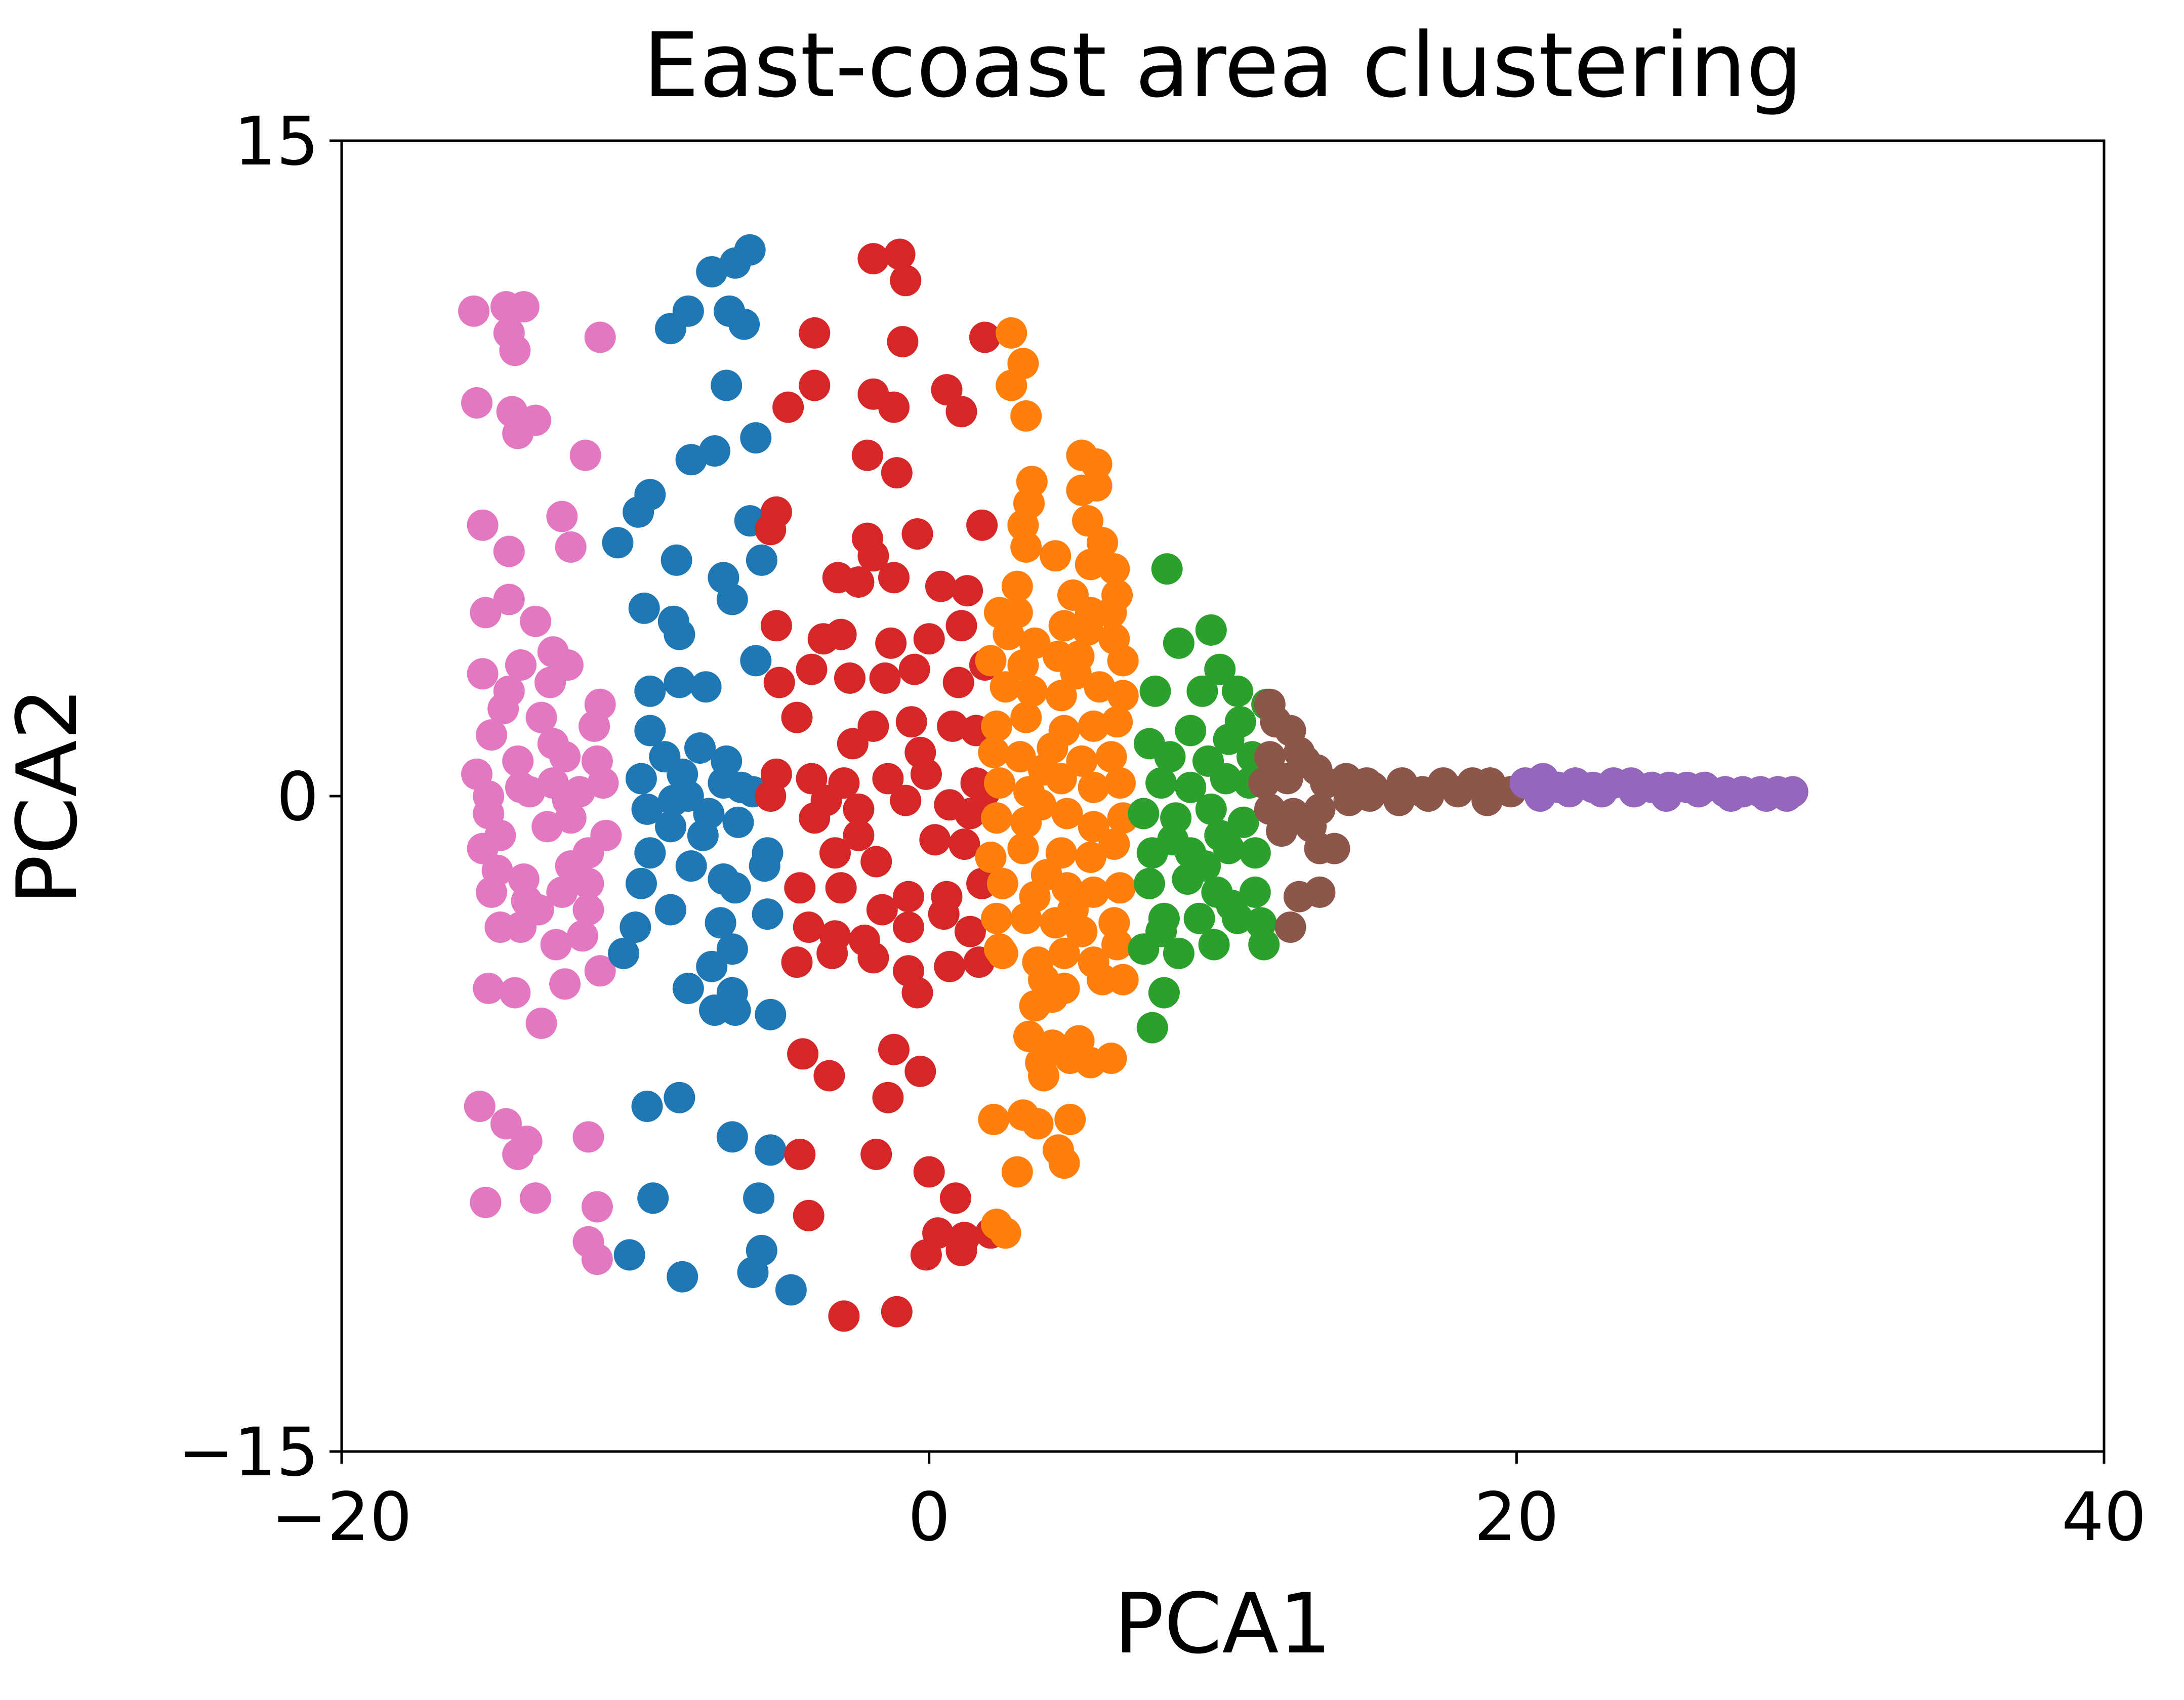  Describe the element at coordinates (2104, 1517) in the screenshot. I see `x-tick-label: 40` at that location.